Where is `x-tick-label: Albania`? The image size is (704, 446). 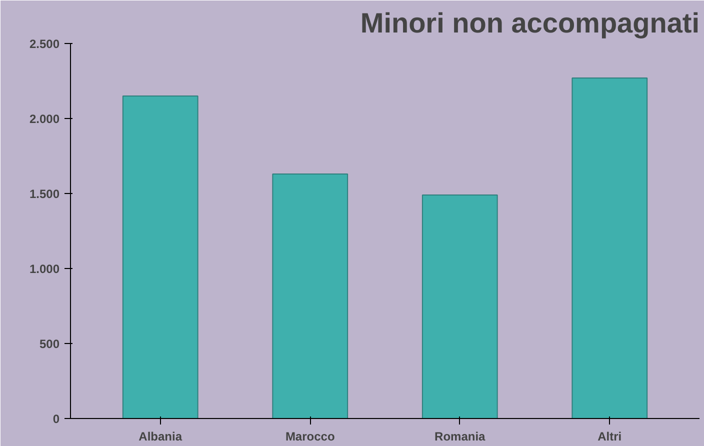
x-tick-label: Albania is located at coordinates (160, 437).